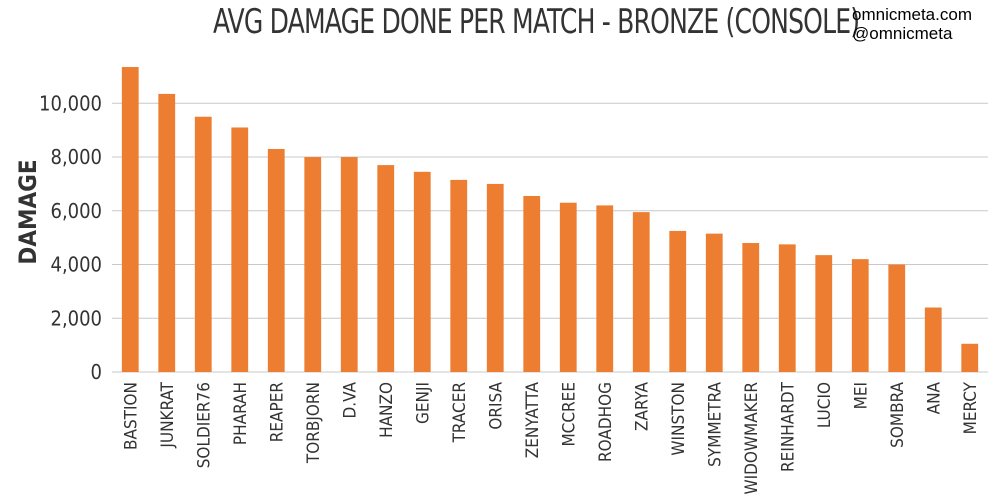 The height and width of the screenshot is (500, 1000). Describe the element at coordinates (751, 307) in the screenshot. I see `bar-widowmaker` at that location.